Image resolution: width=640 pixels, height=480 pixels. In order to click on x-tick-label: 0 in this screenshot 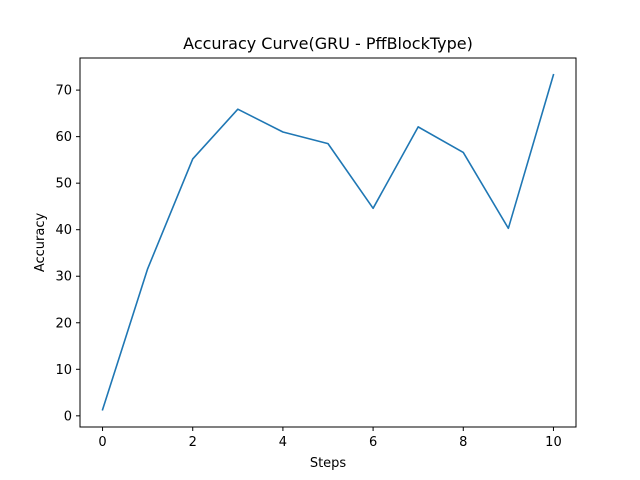, I will do `click(102, 442)`.